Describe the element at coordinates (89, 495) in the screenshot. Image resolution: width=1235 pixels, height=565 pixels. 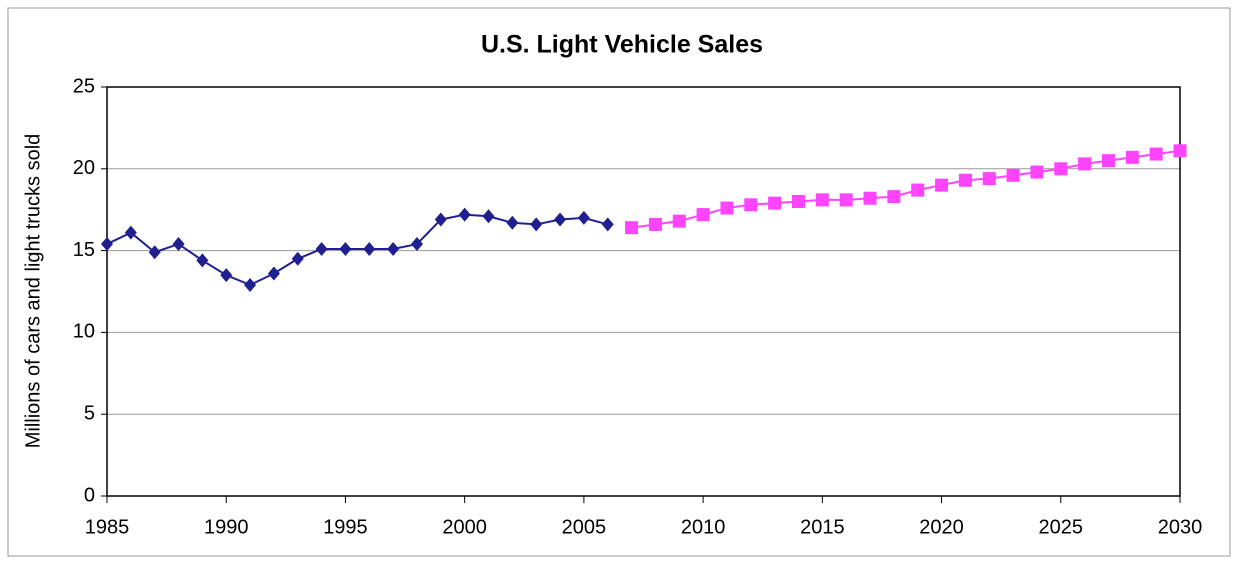
I see `y-tick-label: 0` at that location.